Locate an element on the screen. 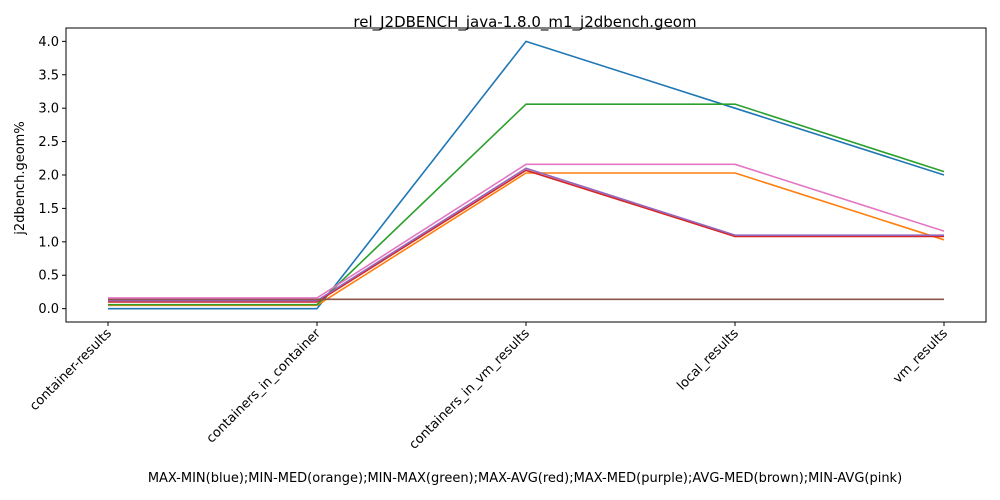 The width and height of the screenshot is (1000, 500). y-tick-label: 3.0 is located at coordinates (48, 109).